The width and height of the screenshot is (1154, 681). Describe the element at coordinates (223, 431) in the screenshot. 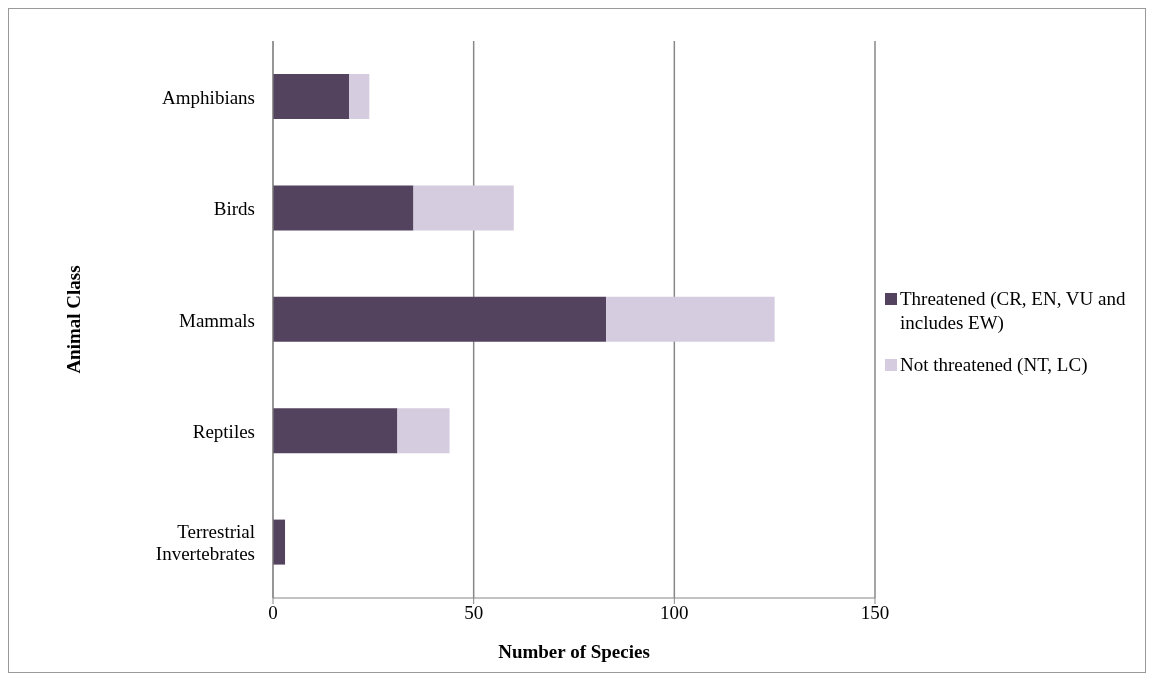

I see `y-tick-label: Reptiles` at that location.